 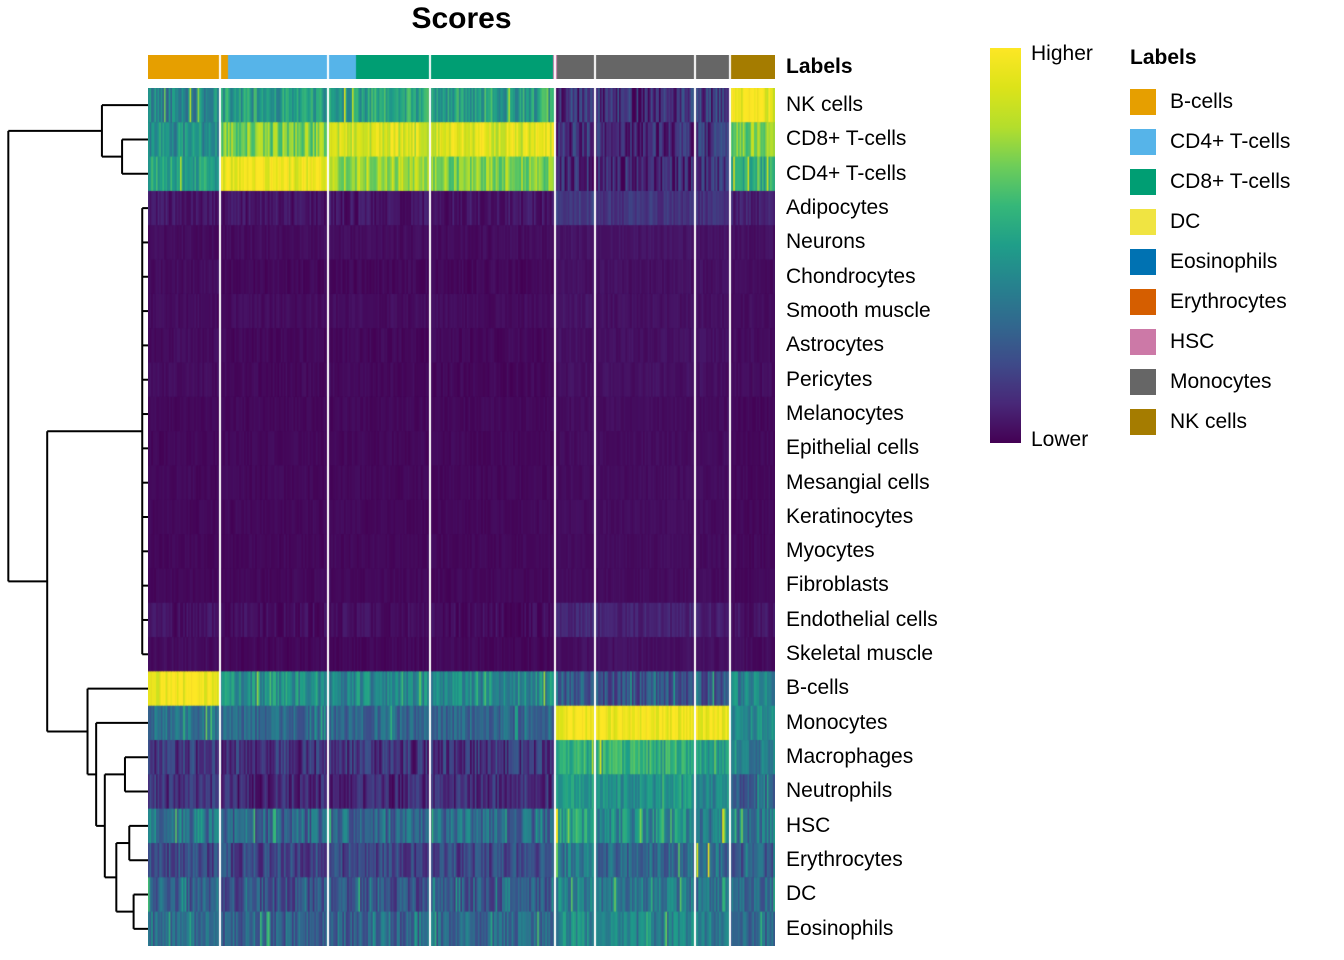 I want to click on legend-entry: CD8+ T-cells, so click(x=1210, y=182).